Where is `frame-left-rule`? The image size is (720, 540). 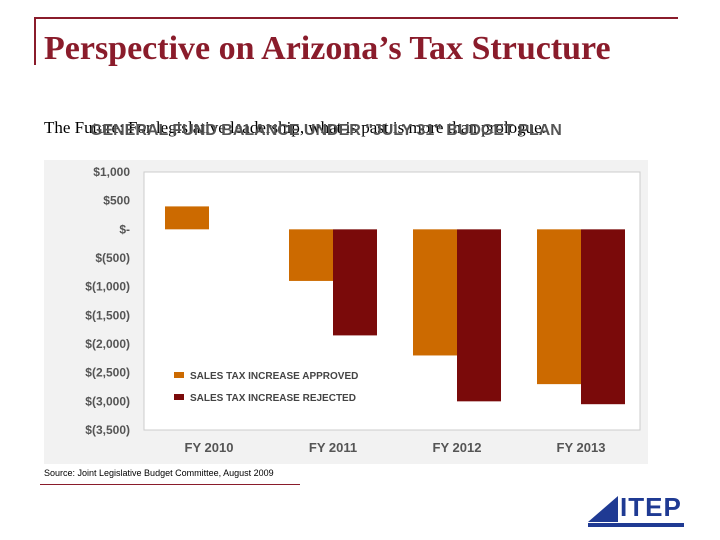
frame-left-rule is located at coordinates (35, 41).